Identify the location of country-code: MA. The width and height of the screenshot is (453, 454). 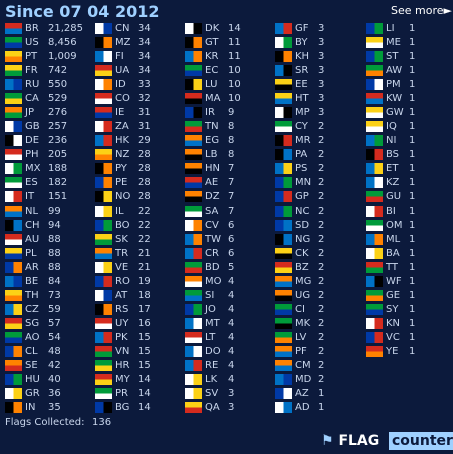
(213, 99).